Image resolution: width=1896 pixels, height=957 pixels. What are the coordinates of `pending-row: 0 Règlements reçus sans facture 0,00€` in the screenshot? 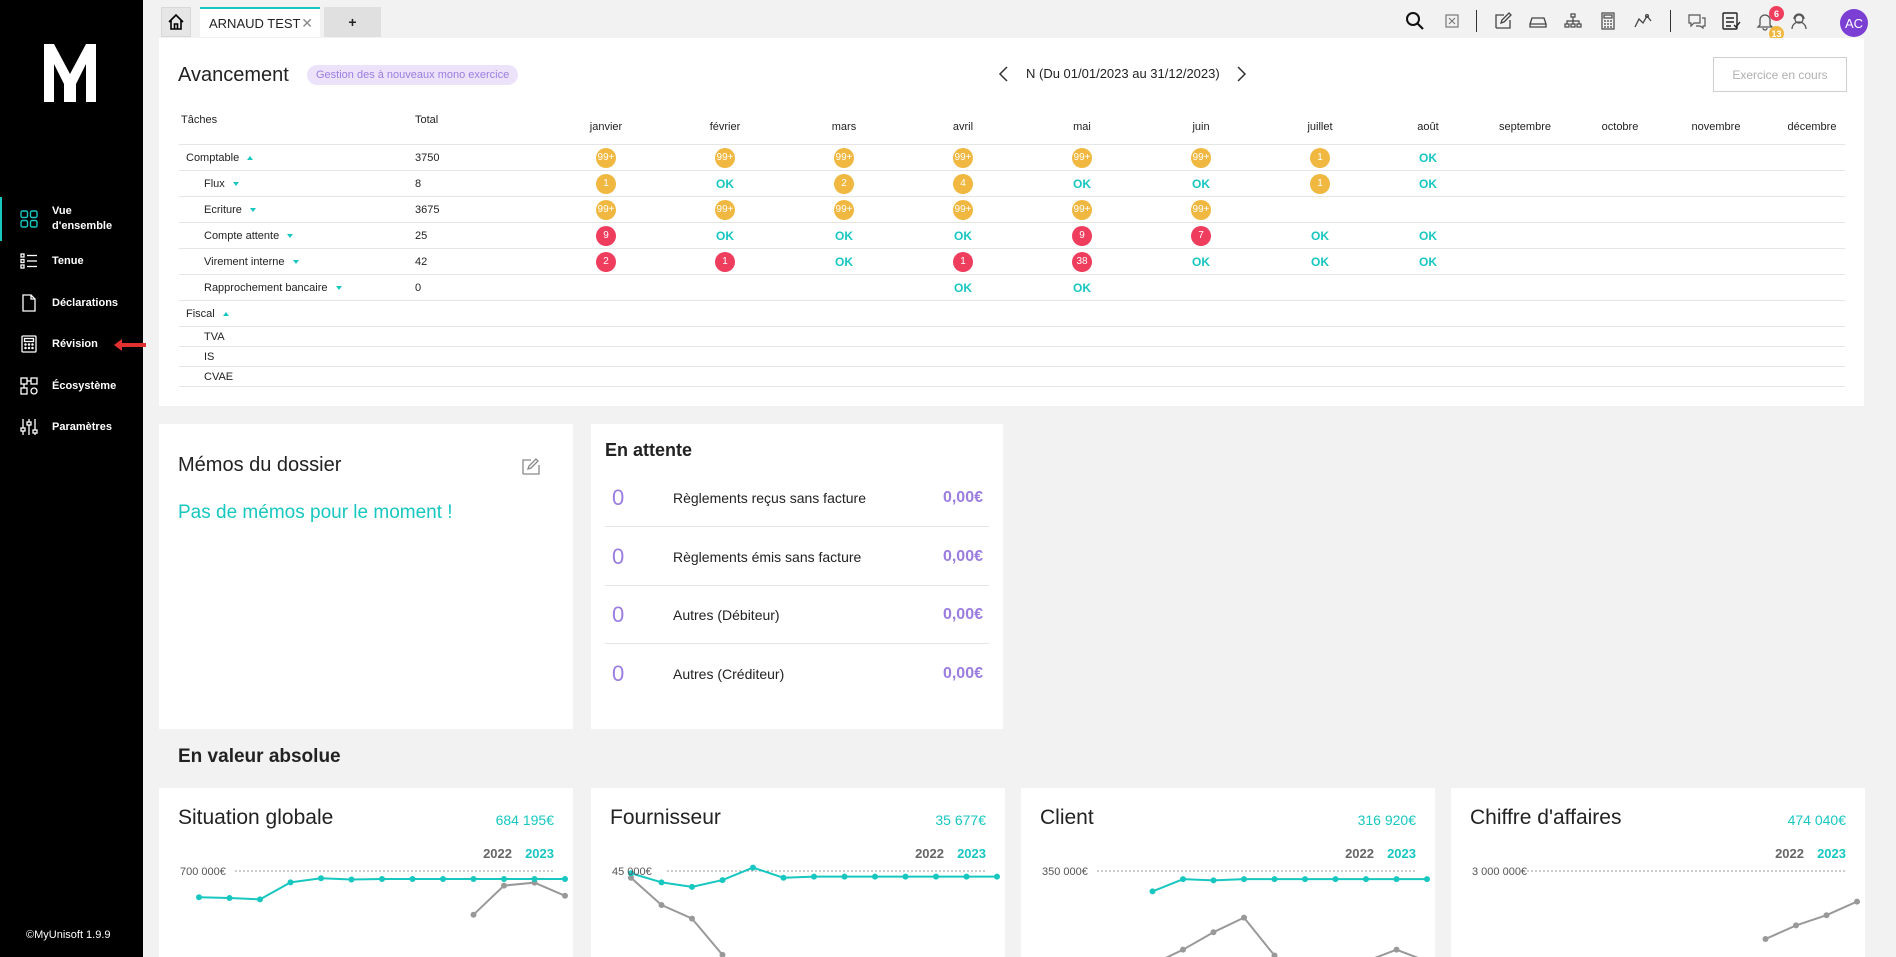 It's located at (797, 498).